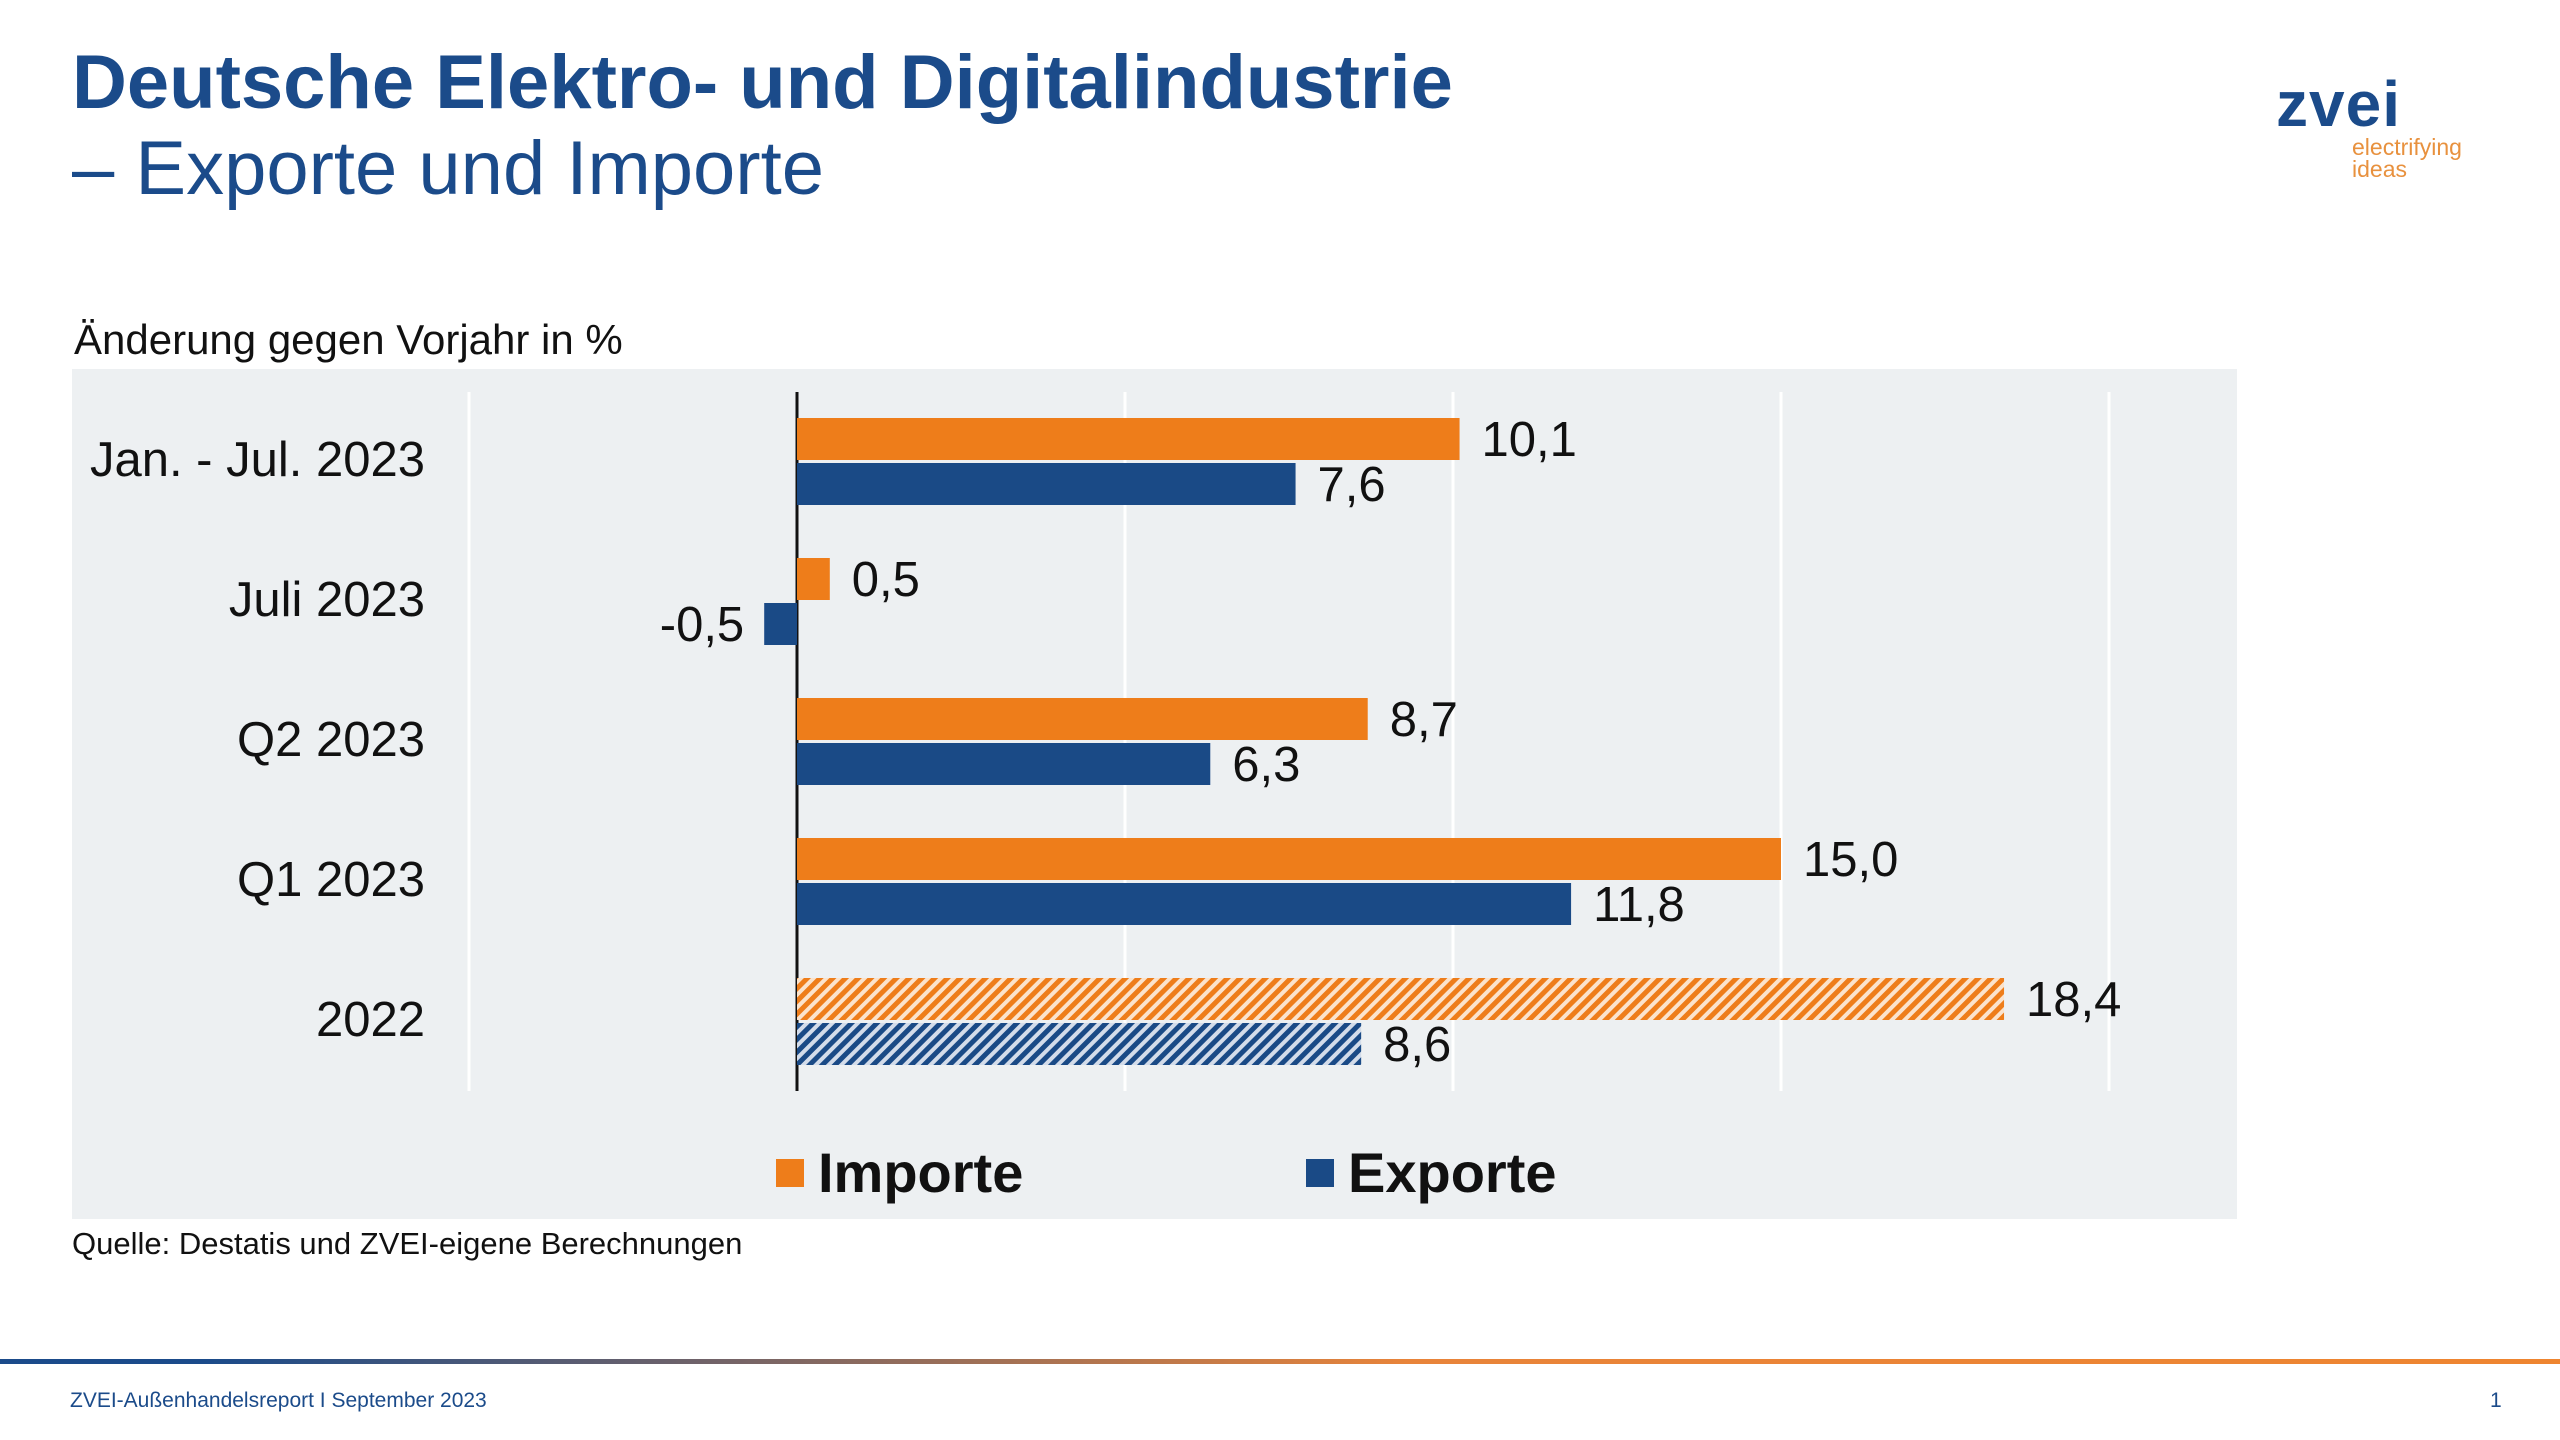  Describe the element at coordinates (702, 625) in the screenshot. I see `data-label: -0,5` at that location.